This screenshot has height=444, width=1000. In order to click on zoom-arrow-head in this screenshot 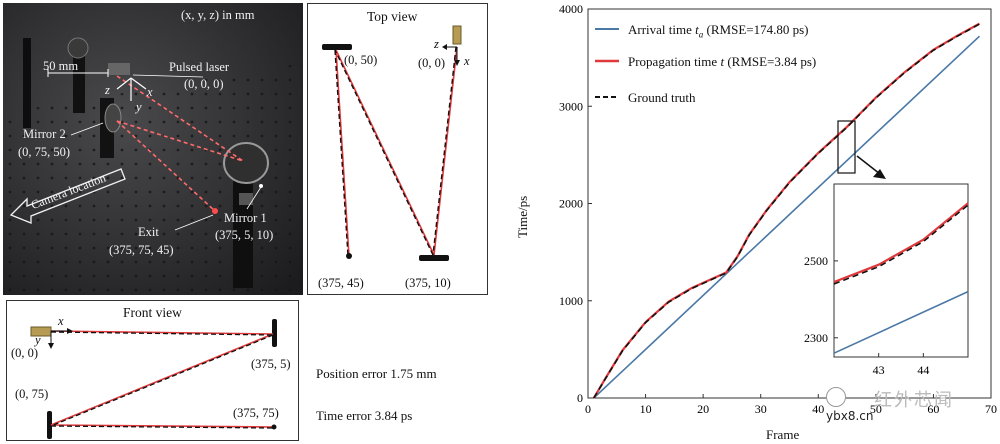, I will do `click(879, 174)`.